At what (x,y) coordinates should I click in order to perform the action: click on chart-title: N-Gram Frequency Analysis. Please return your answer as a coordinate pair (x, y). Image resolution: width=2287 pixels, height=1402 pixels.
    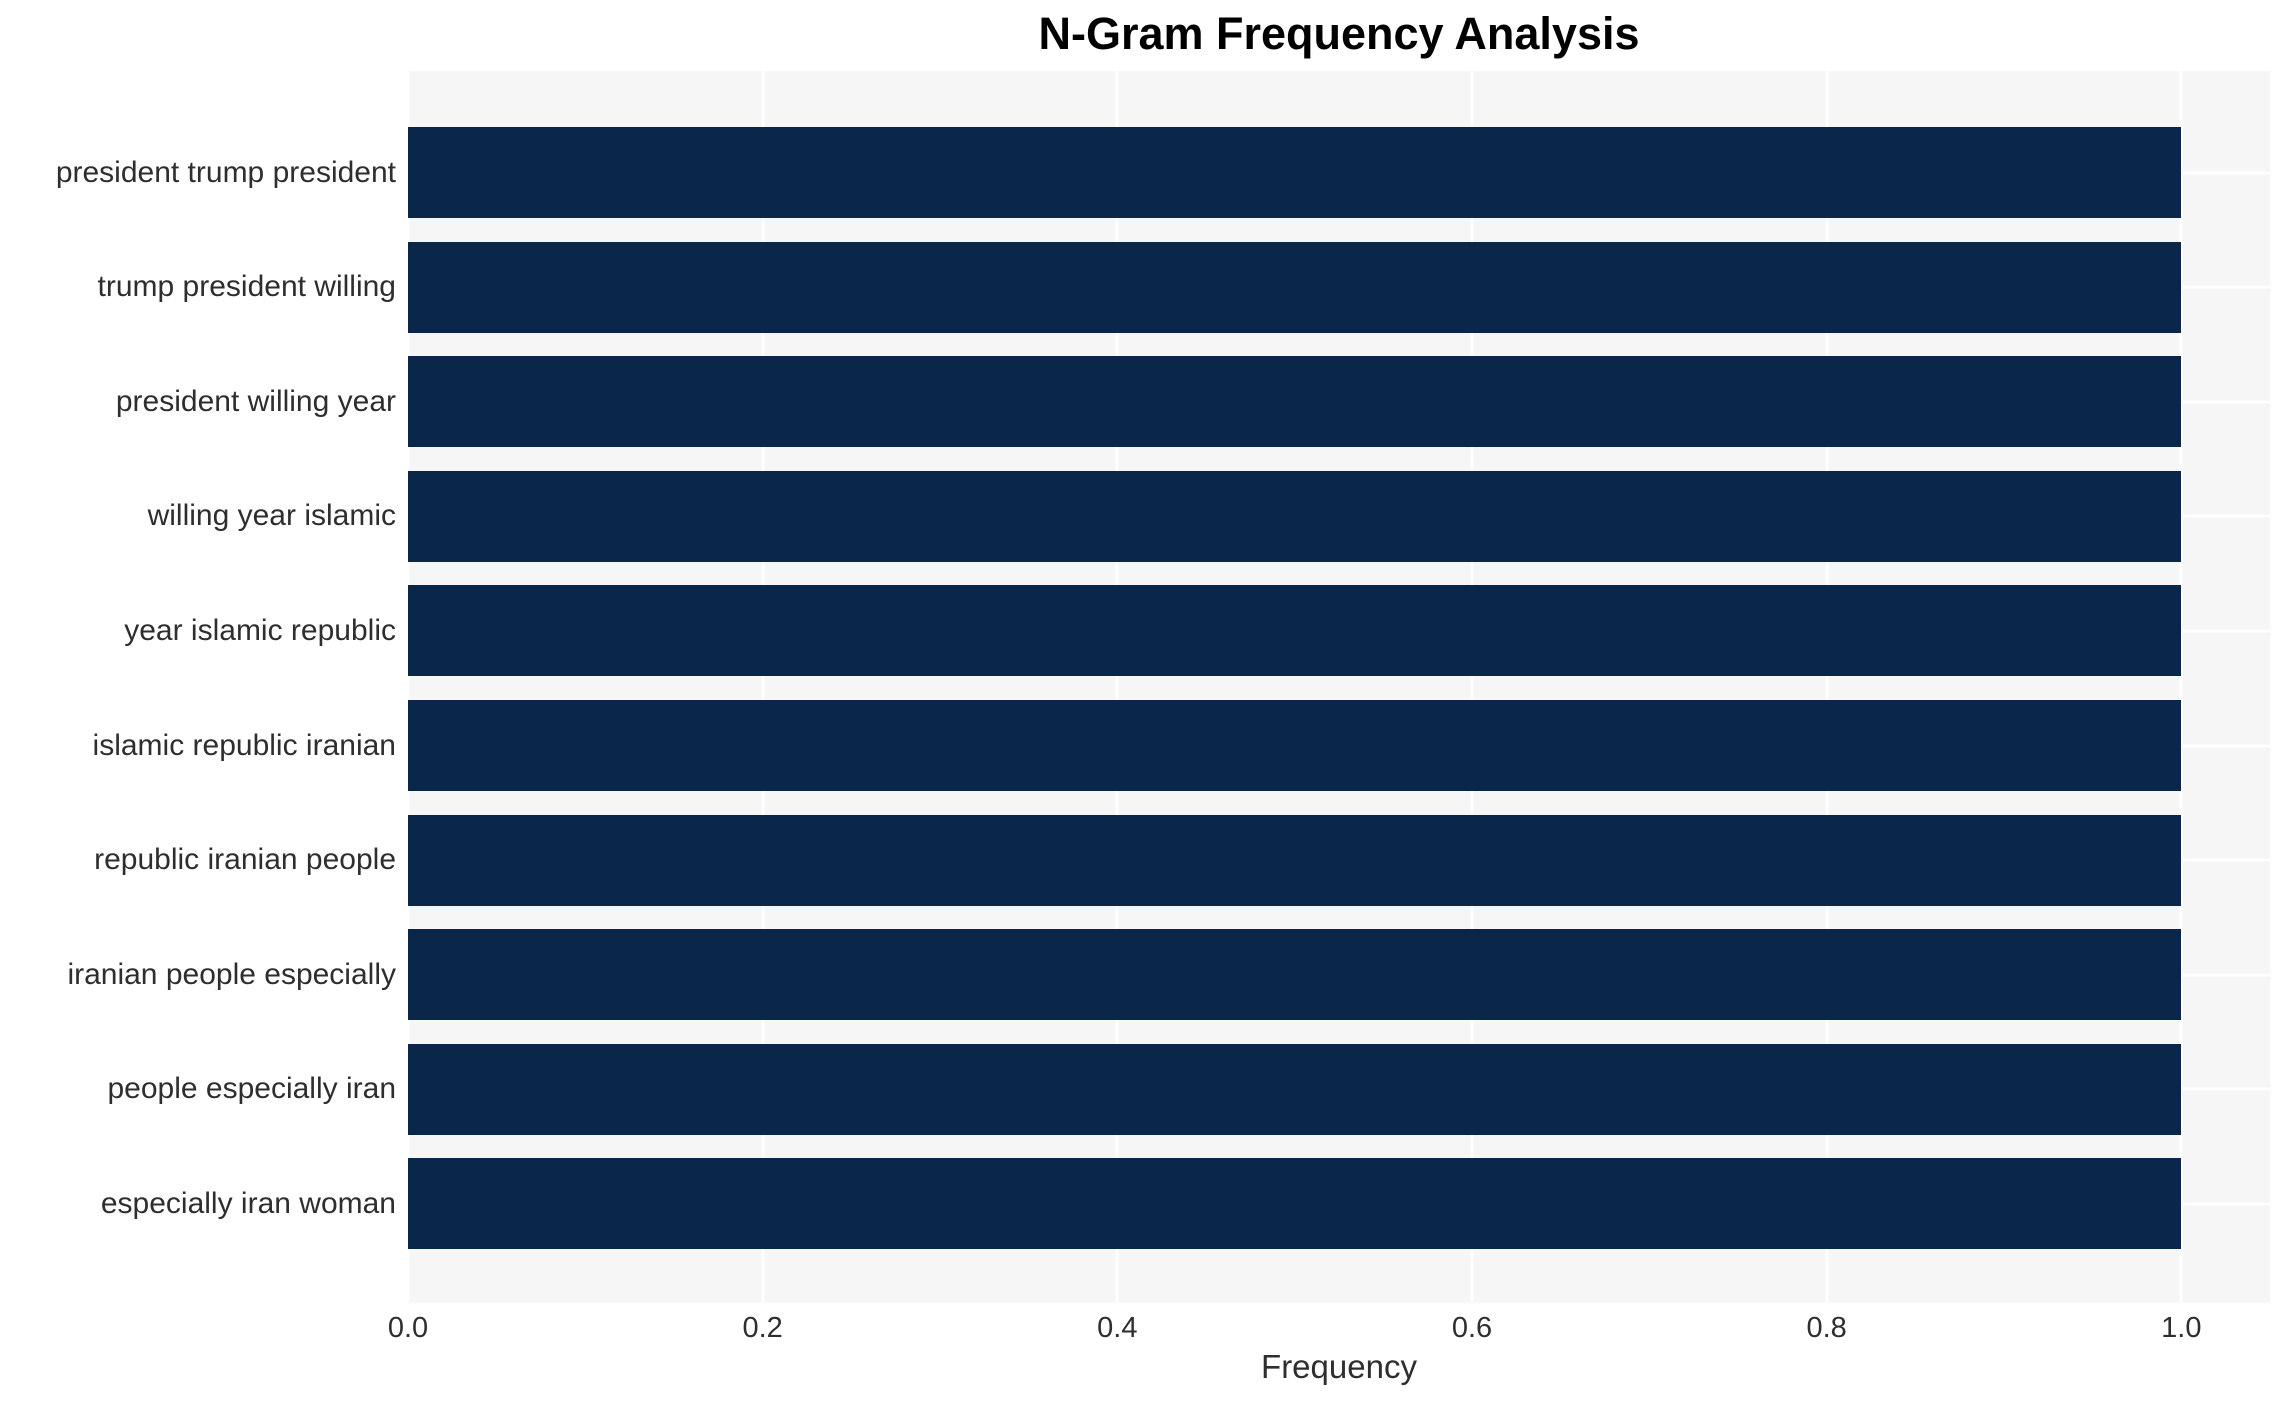
    Looking at the image, I should click on (1339, 33).